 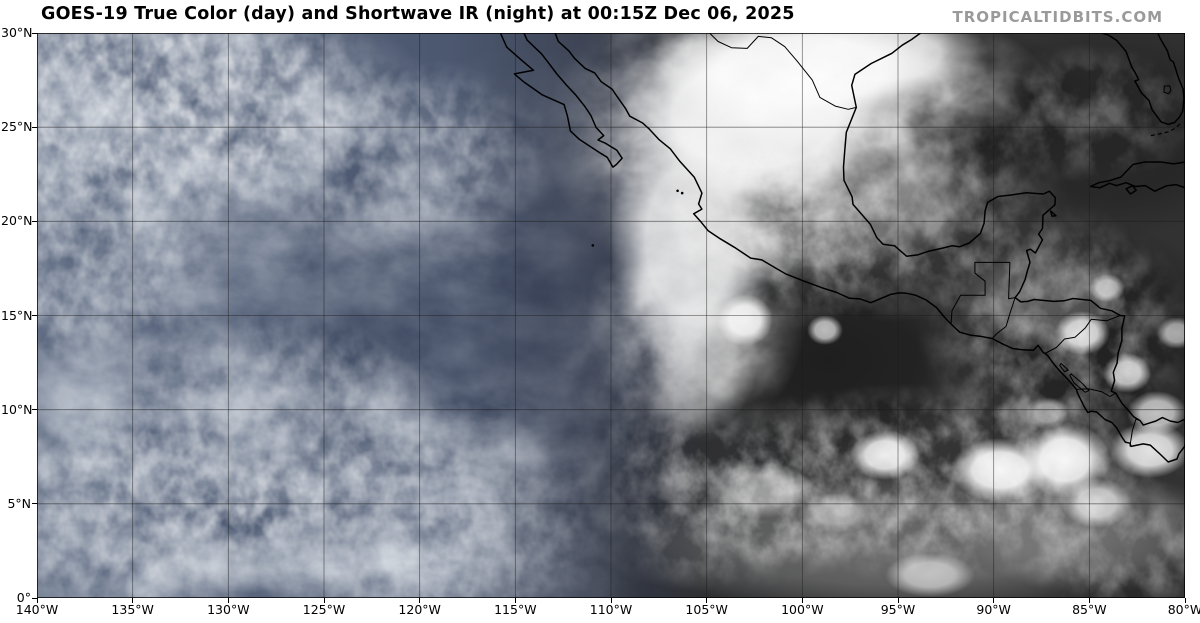 I want to click on lat-tick-label: 10°N, so click(x=17, y=409).